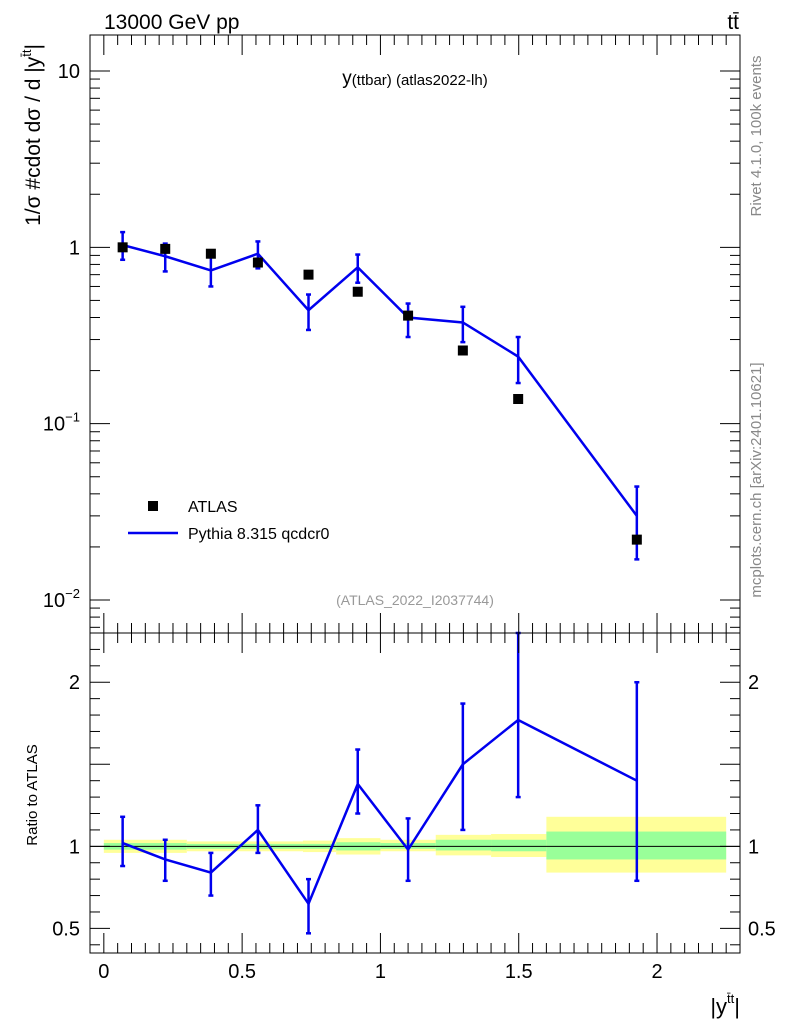  I want to click on legend: ATLAS Pythia 8.315 qcdcr0, so click(229, 521).